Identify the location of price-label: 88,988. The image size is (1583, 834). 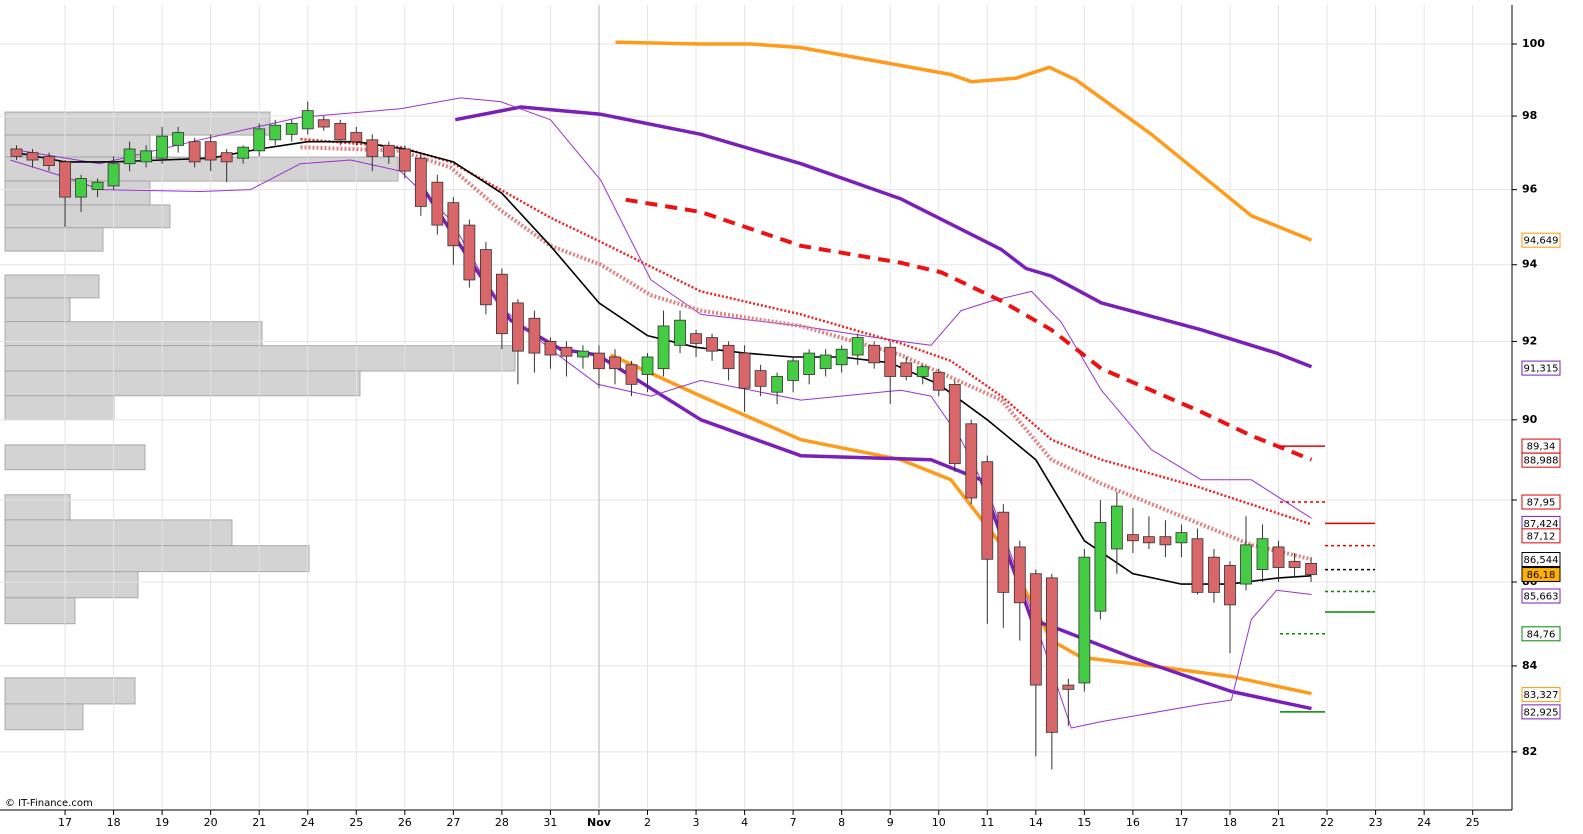
(1541, 461).